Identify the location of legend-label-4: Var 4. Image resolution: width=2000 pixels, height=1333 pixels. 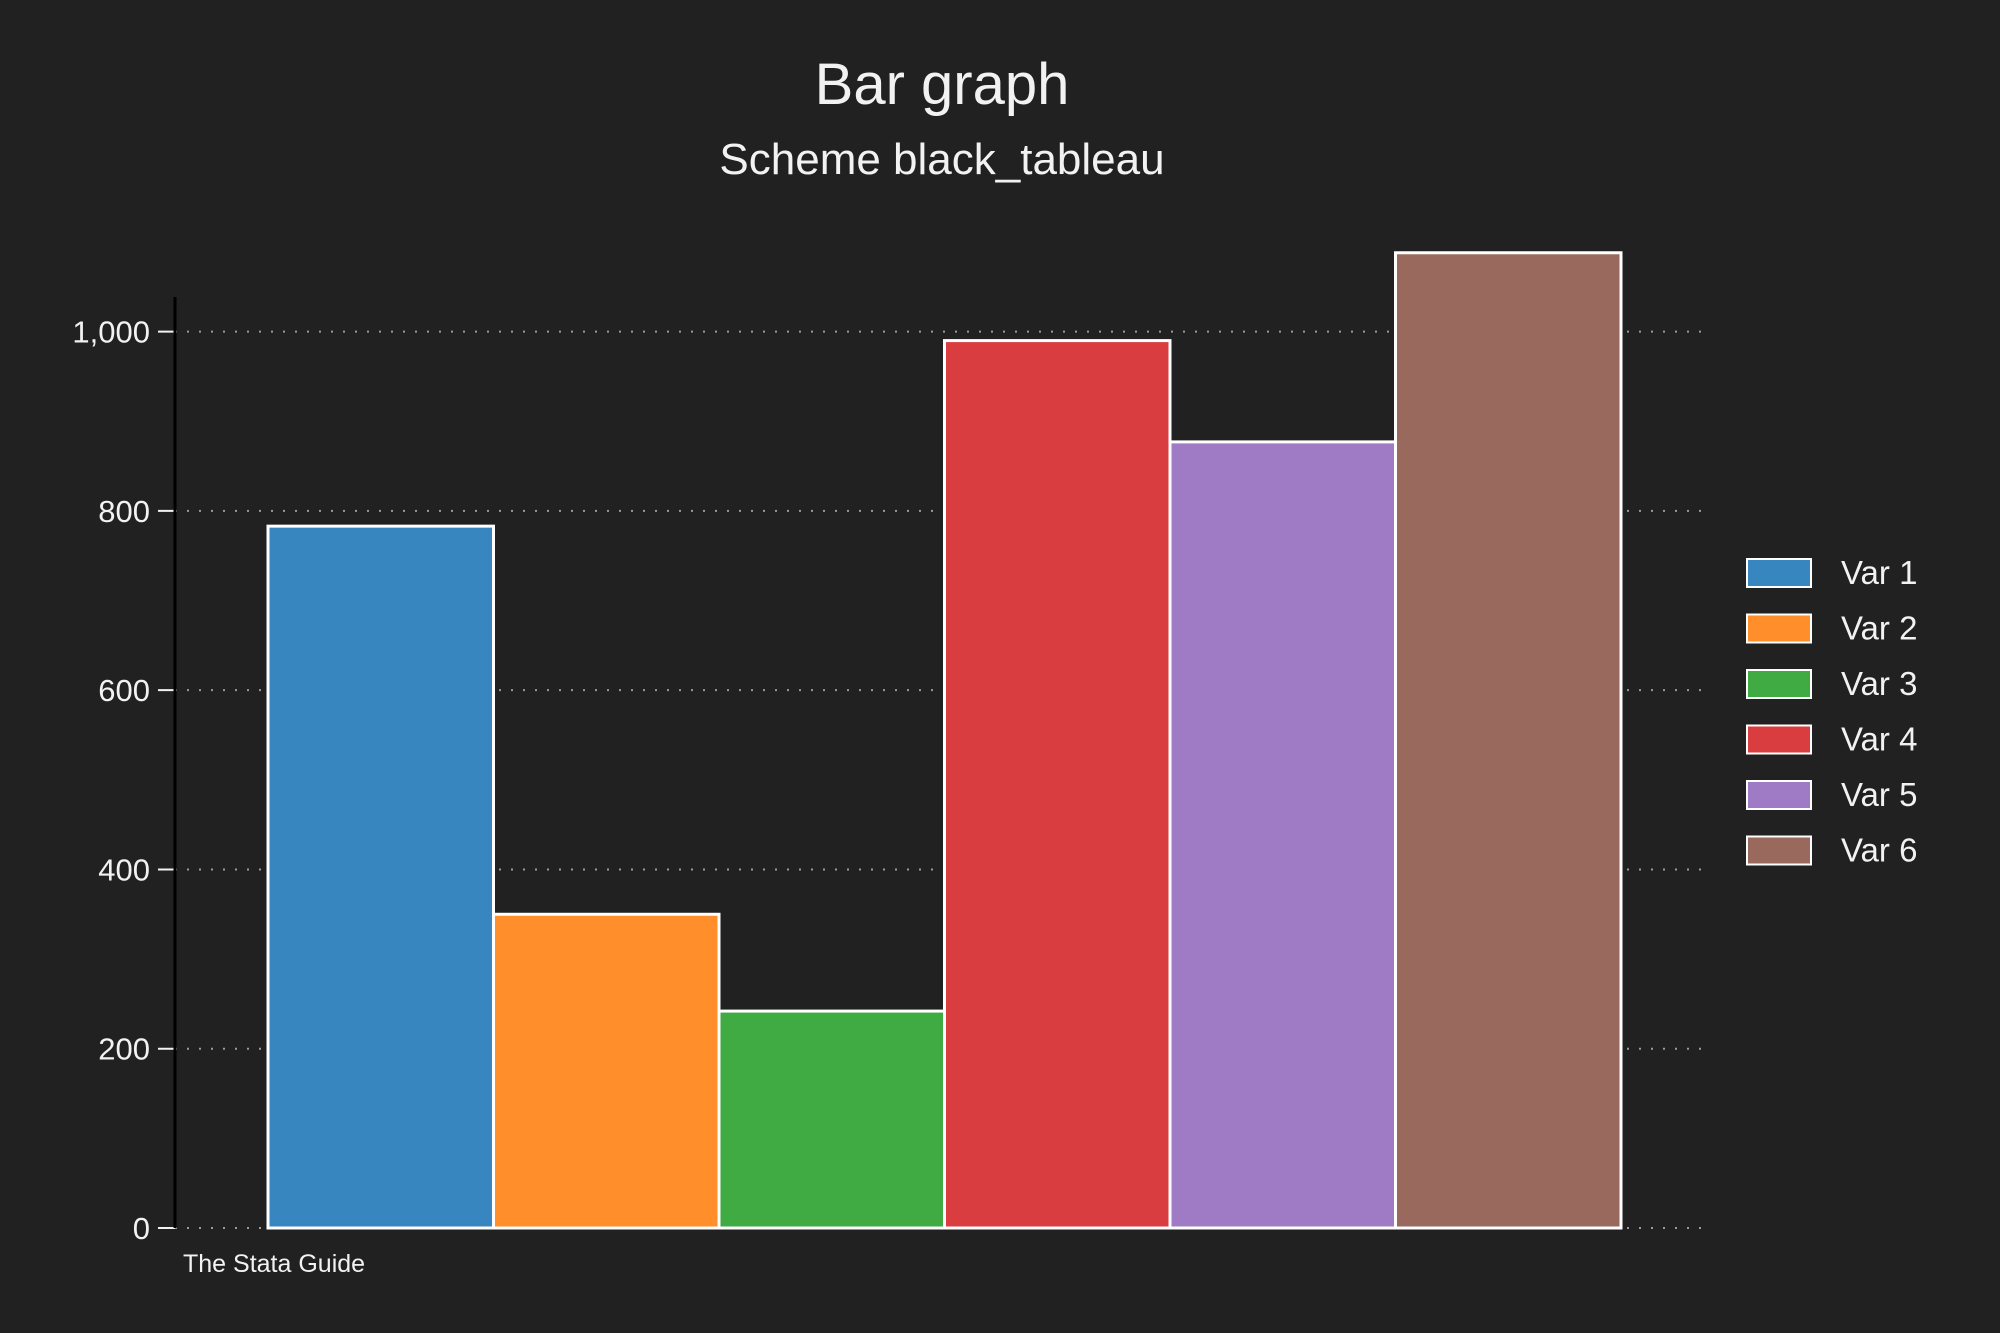
(1879, 739).